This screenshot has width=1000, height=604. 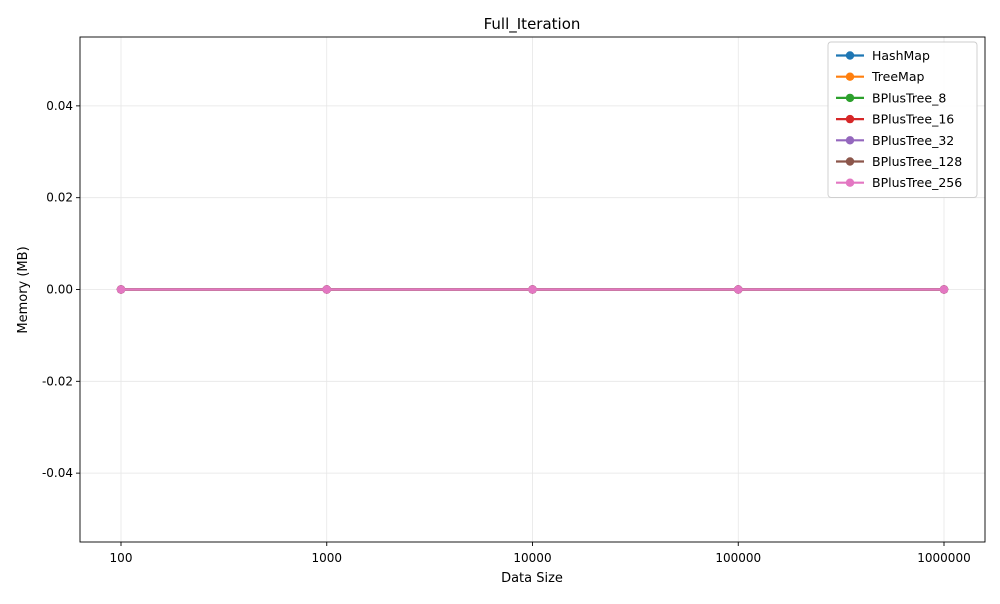 What do you see at coordinates (59, 106) in the screenshot?
I see `y-tick-label: 0.04` at bounding box center [59, 106].